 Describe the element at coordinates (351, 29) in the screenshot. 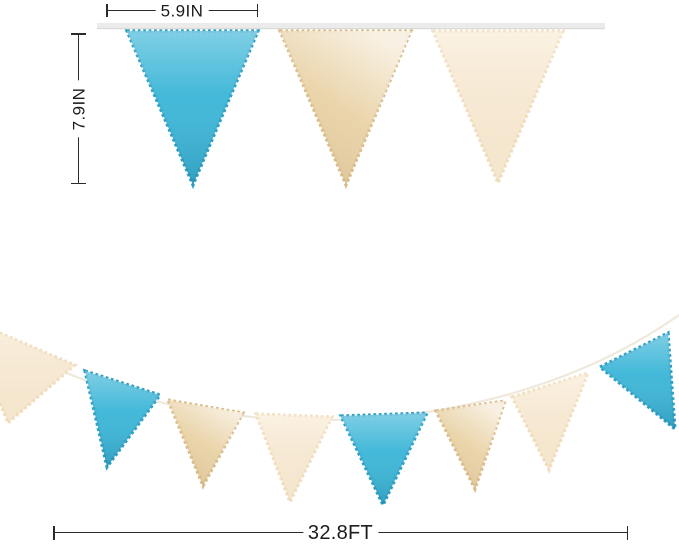

I see `top-banner-string-shadow` at that location.